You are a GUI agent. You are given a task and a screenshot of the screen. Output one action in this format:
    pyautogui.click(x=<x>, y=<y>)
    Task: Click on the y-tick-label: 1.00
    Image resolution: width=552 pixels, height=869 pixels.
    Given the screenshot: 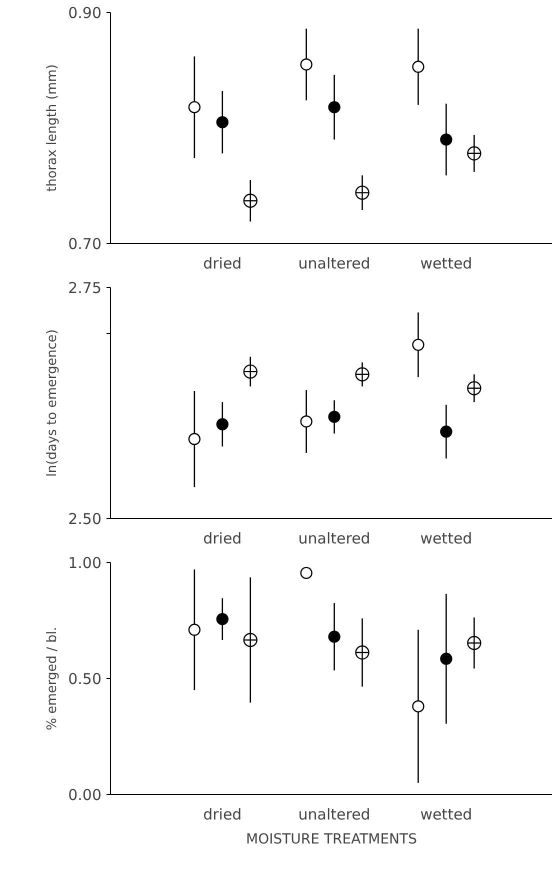 What is the action you would take?
    pyautogui.click(x=85, y=563)
    